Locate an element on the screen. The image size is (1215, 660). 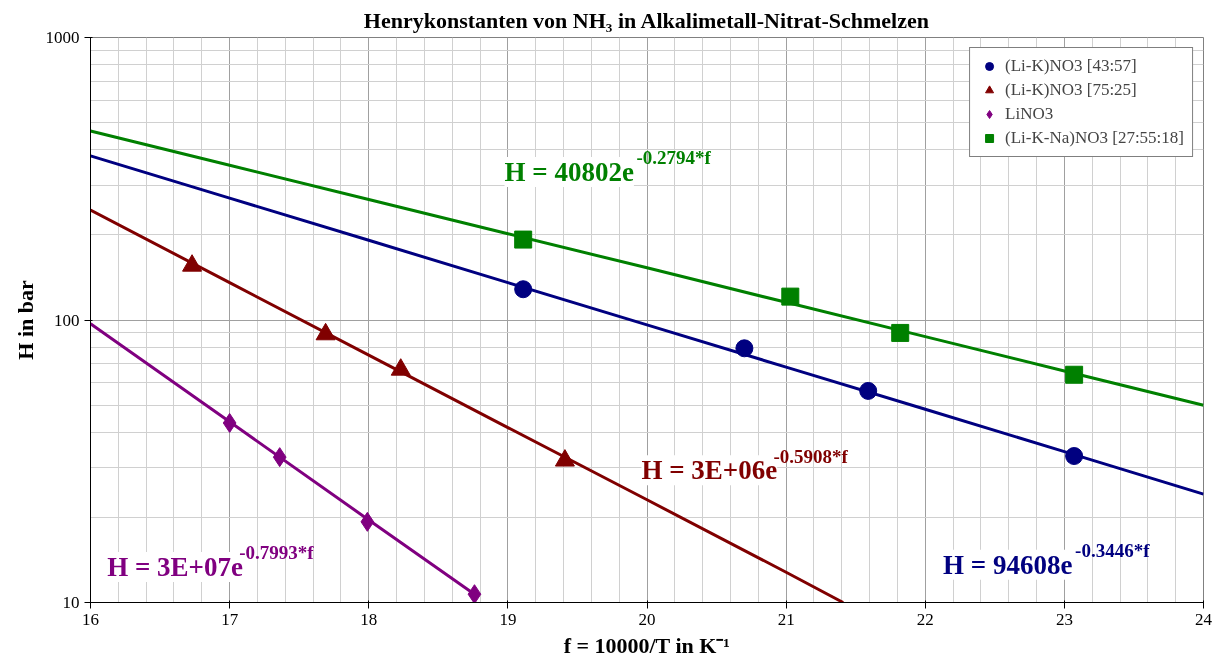
y-tick-label: 10 is located at coordinates (71, 602).